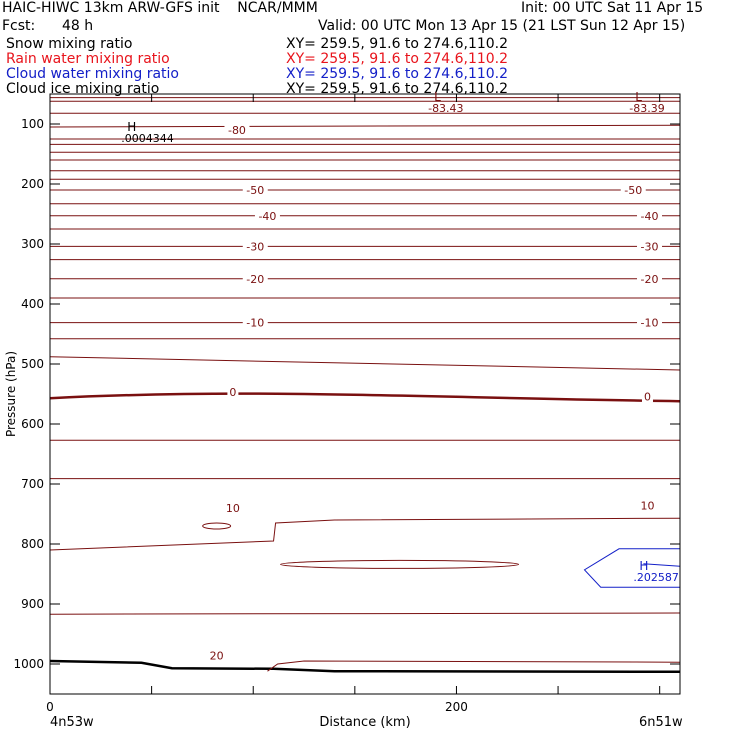 This screenshot has width=740, height=740. Describe the element at coordinates (72, 722) in the screenshot. I see `endpoint-left: 4n53w` at that location.